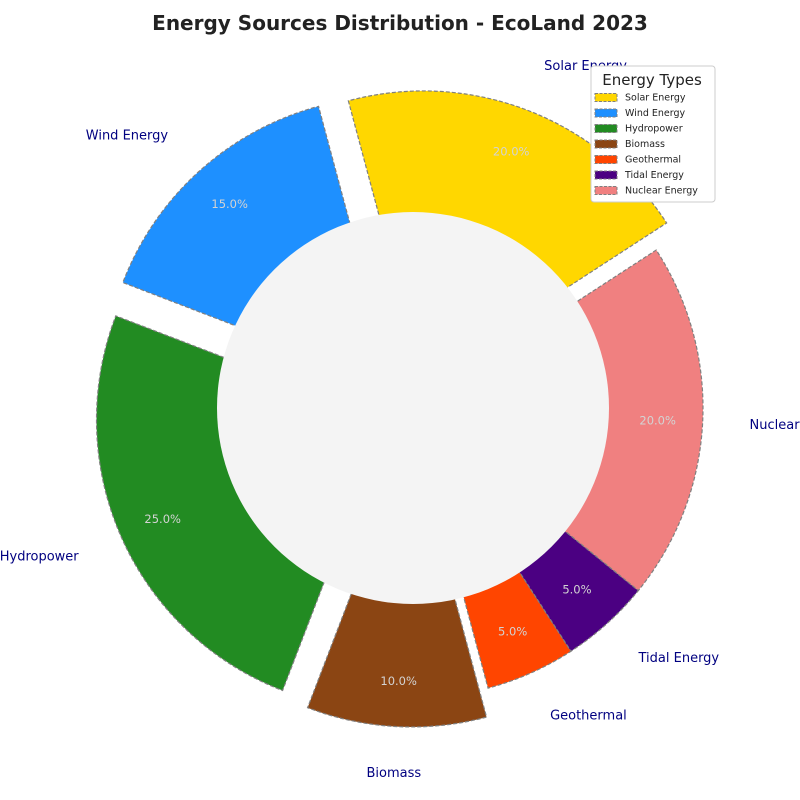 The width and height of the screenshot is (800, 800). What do you see at coordinates (654, 129) in the screenshot?
I see `legend-label-hydropower: Hydropower` at bounding box center [654, 129].